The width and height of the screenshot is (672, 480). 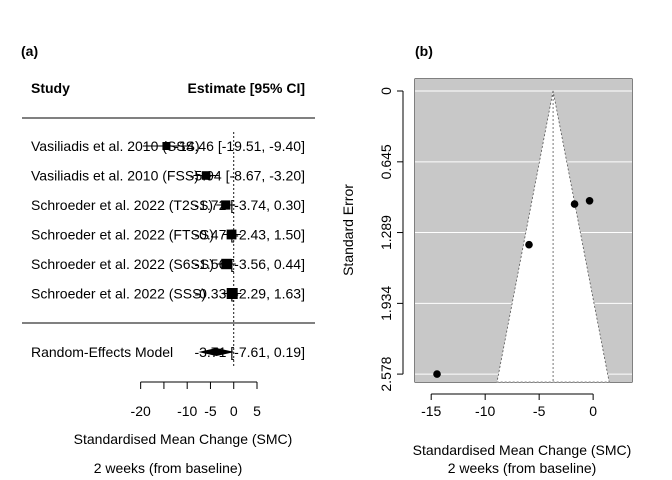 I want to click on study-ci-text: -5.94 [-8.67, -3.20], so click(x=247, y=176).